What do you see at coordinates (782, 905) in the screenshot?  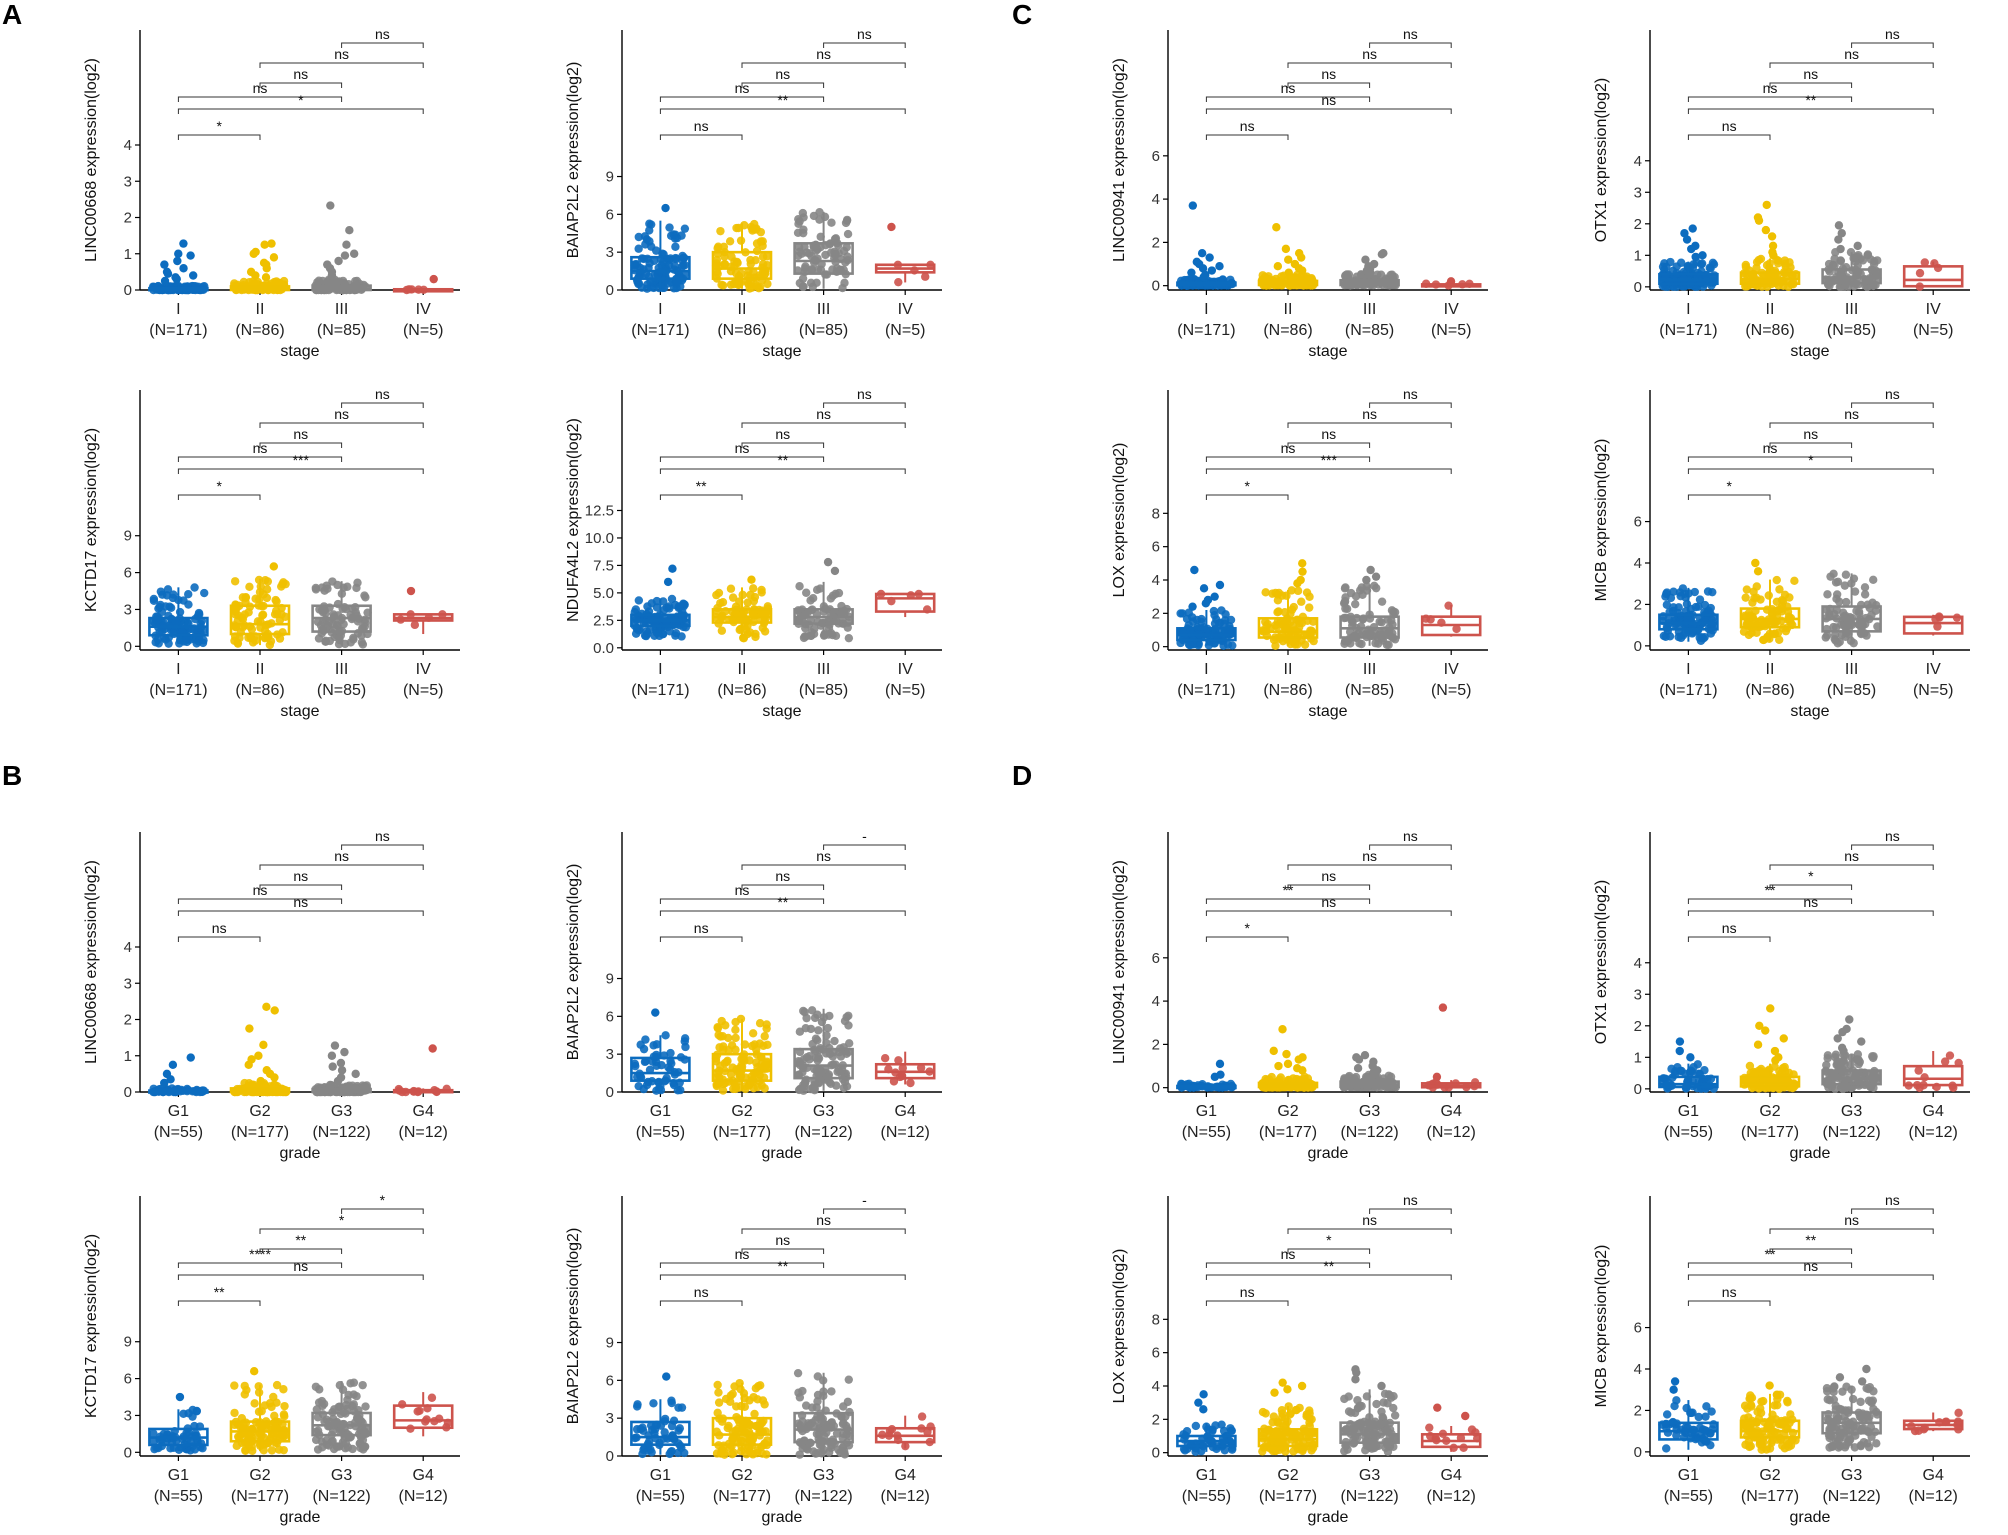 I see `comparison-bracket: **` at bounding box center [782, 905].